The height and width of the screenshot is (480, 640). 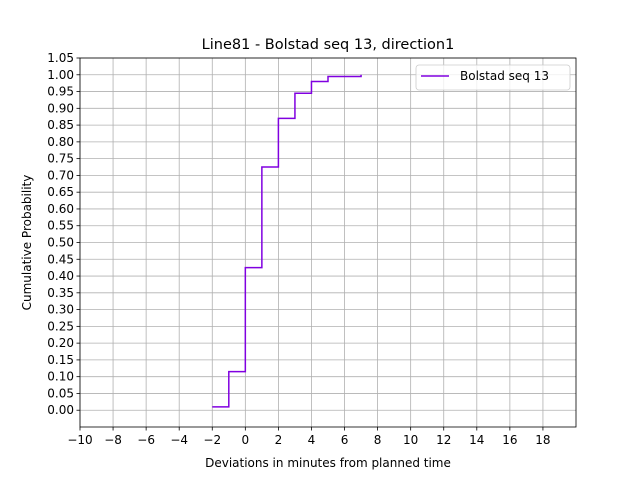 I want to click on y-tick-label: 0.60, so click(x=60, y=209).